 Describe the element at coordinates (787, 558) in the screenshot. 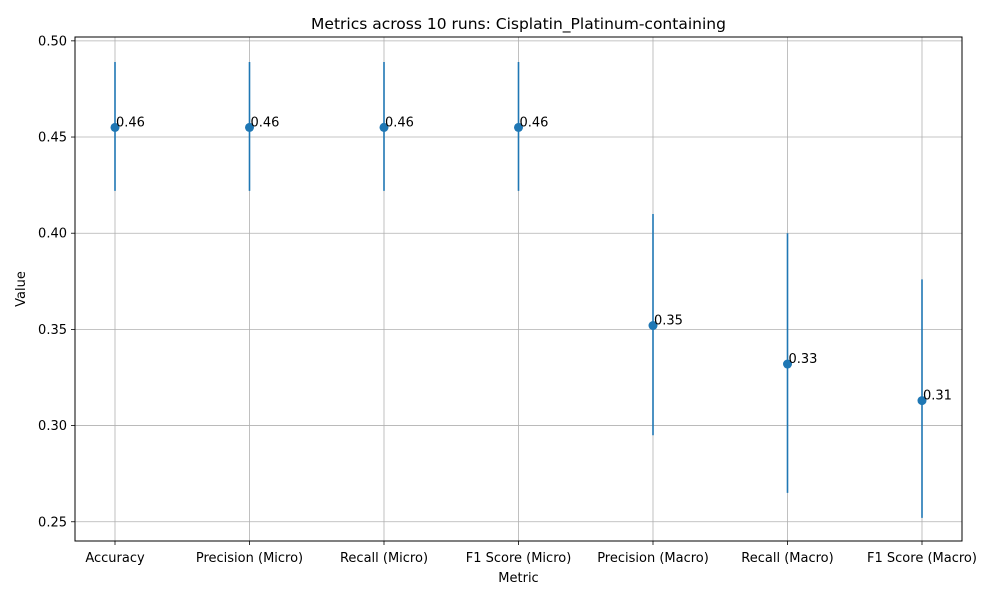

I see `x-tick-label: Recall (Macro)` at that location.